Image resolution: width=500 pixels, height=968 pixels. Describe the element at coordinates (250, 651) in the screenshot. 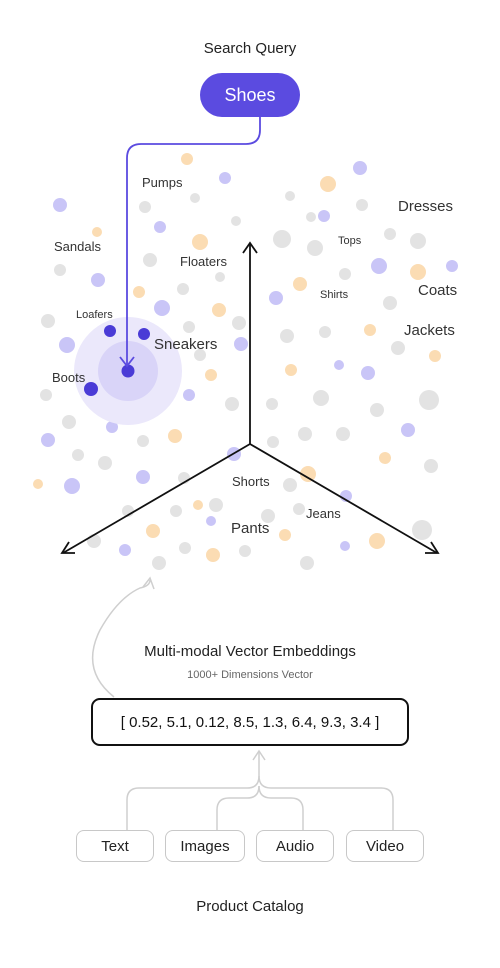

I see `embeddings-title: Multi-modal Vector Embeddings` at that location.